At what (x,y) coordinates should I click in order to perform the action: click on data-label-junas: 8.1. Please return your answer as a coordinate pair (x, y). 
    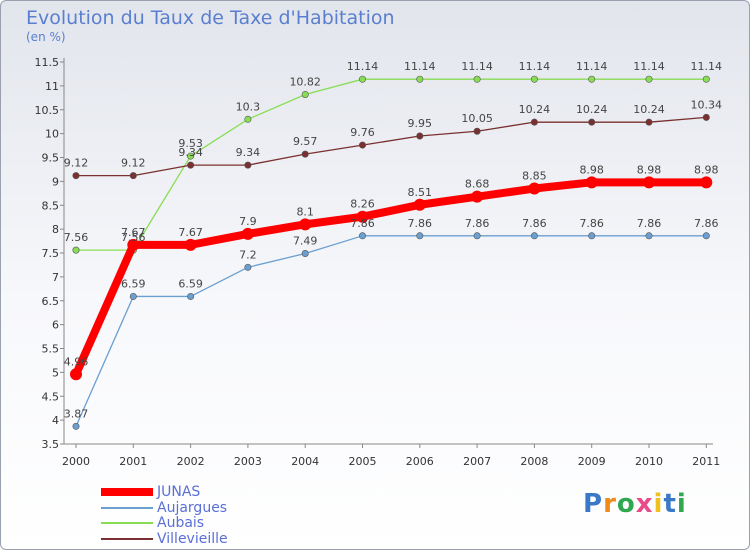
    Looking at the image, I should click on (305, 211).